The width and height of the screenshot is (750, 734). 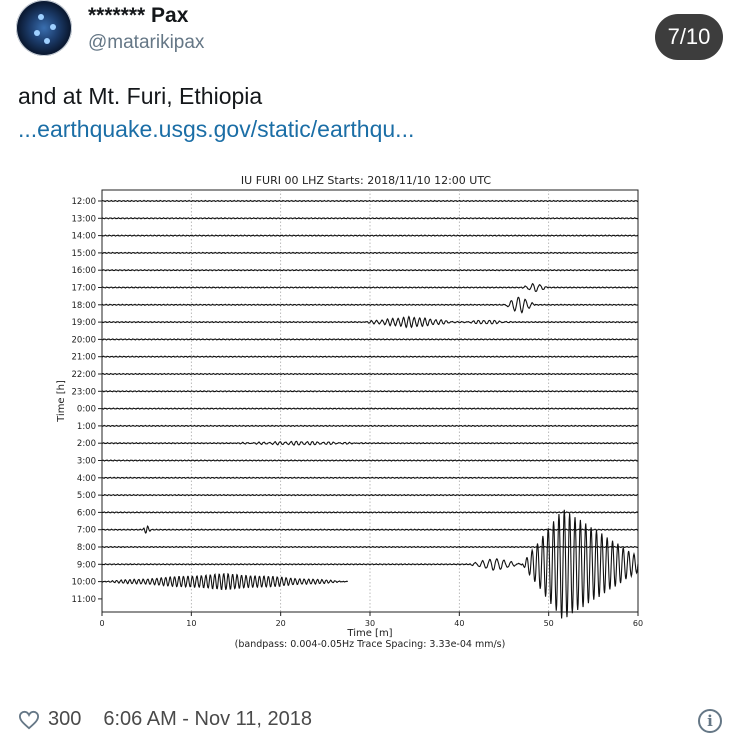 I want to click on y-tick-label: 19:00, so click(x=84, y=323).